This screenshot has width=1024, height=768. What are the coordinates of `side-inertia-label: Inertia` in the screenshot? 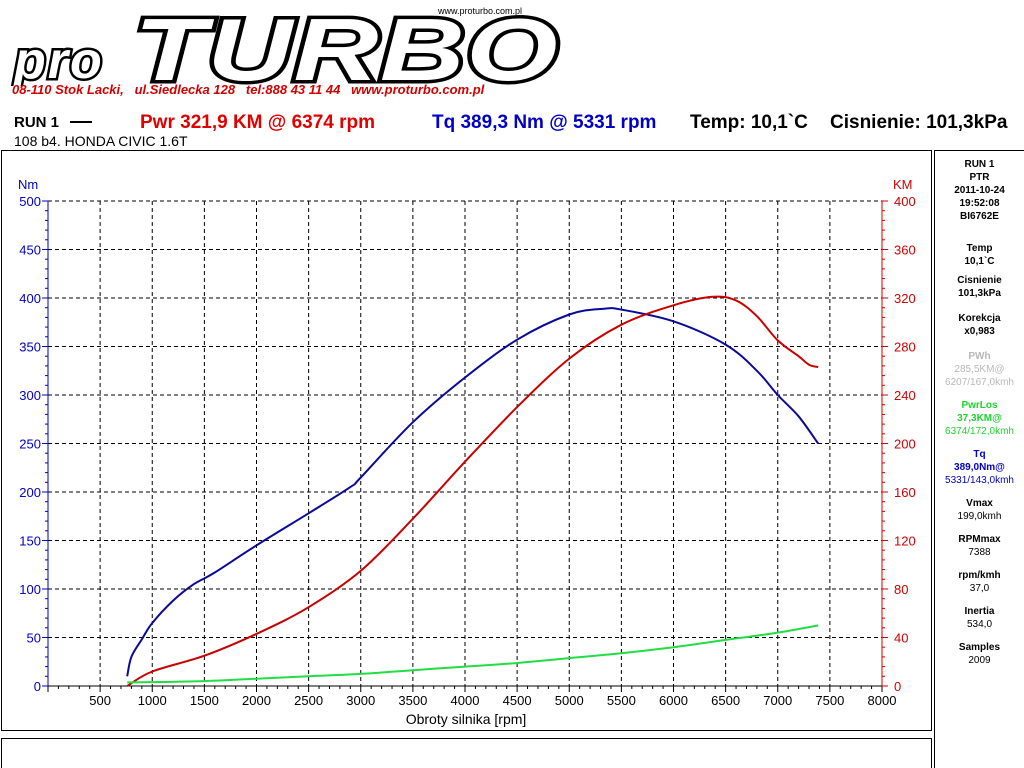 It's located at (979, 611).